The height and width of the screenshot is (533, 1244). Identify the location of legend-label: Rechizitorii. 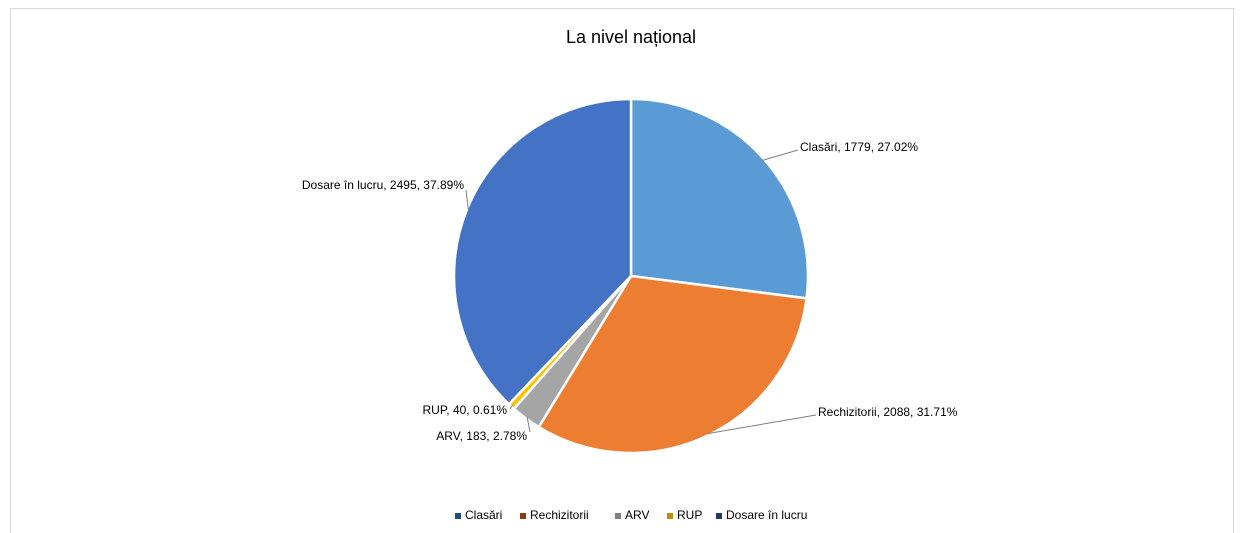
(559, 515).